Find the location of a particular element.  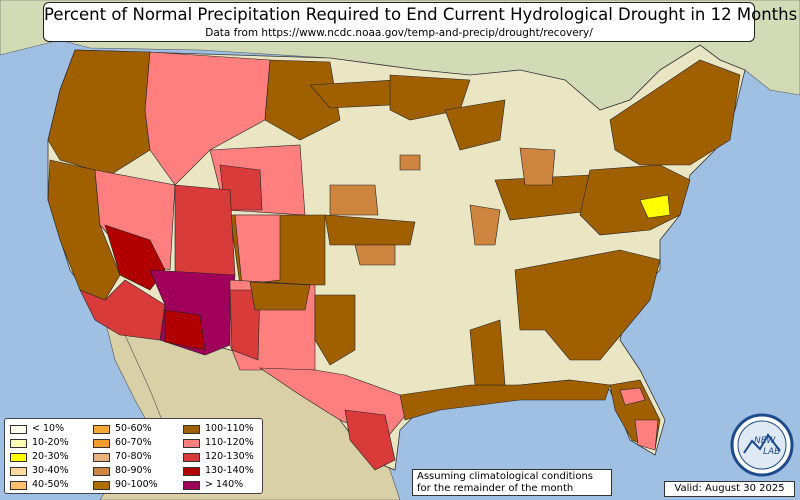

legend-item: 70-80% is located at coordinates (122, 457).